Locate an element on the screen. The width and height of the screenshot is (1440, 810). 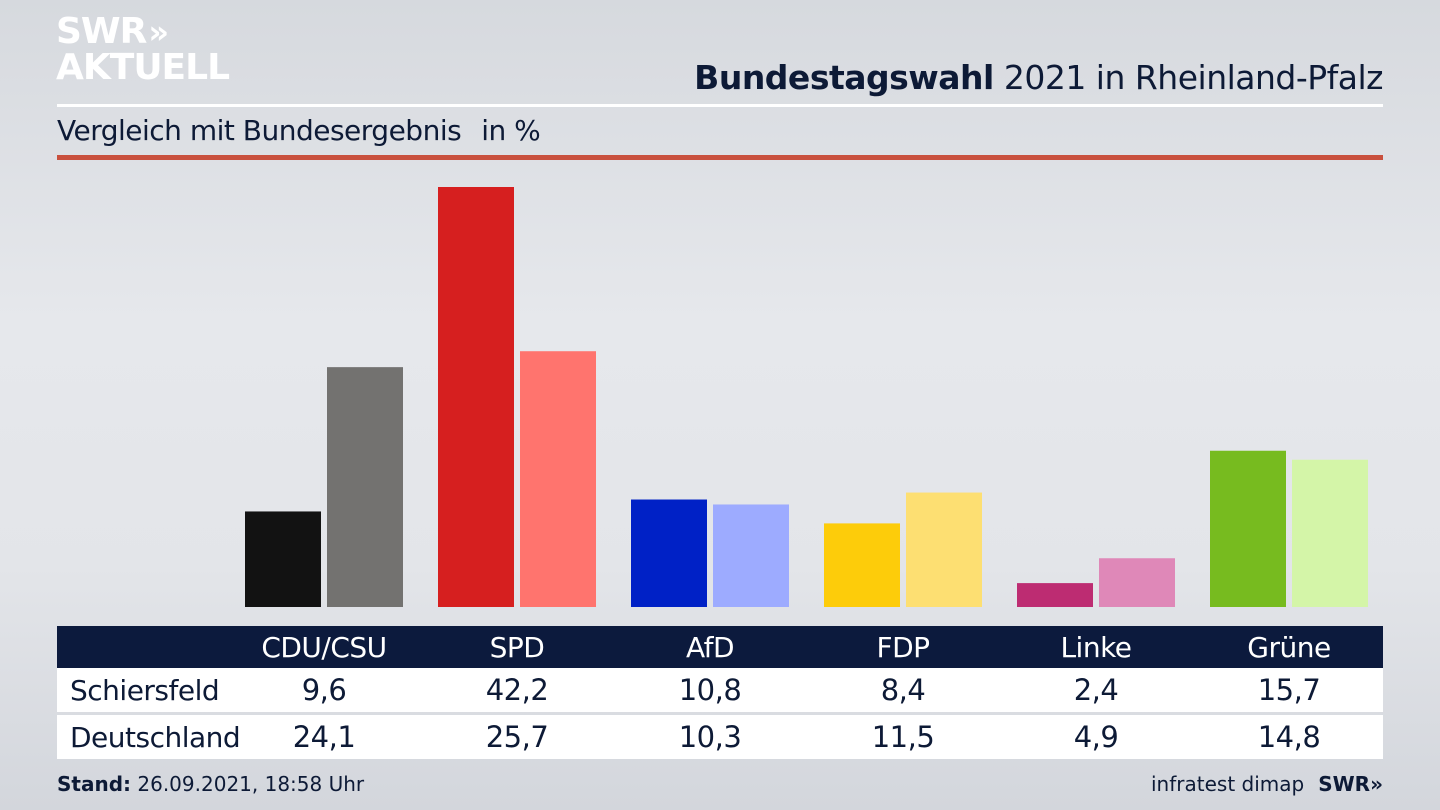
bar-schiersfeld-afd is located at coordinates (669, 553).